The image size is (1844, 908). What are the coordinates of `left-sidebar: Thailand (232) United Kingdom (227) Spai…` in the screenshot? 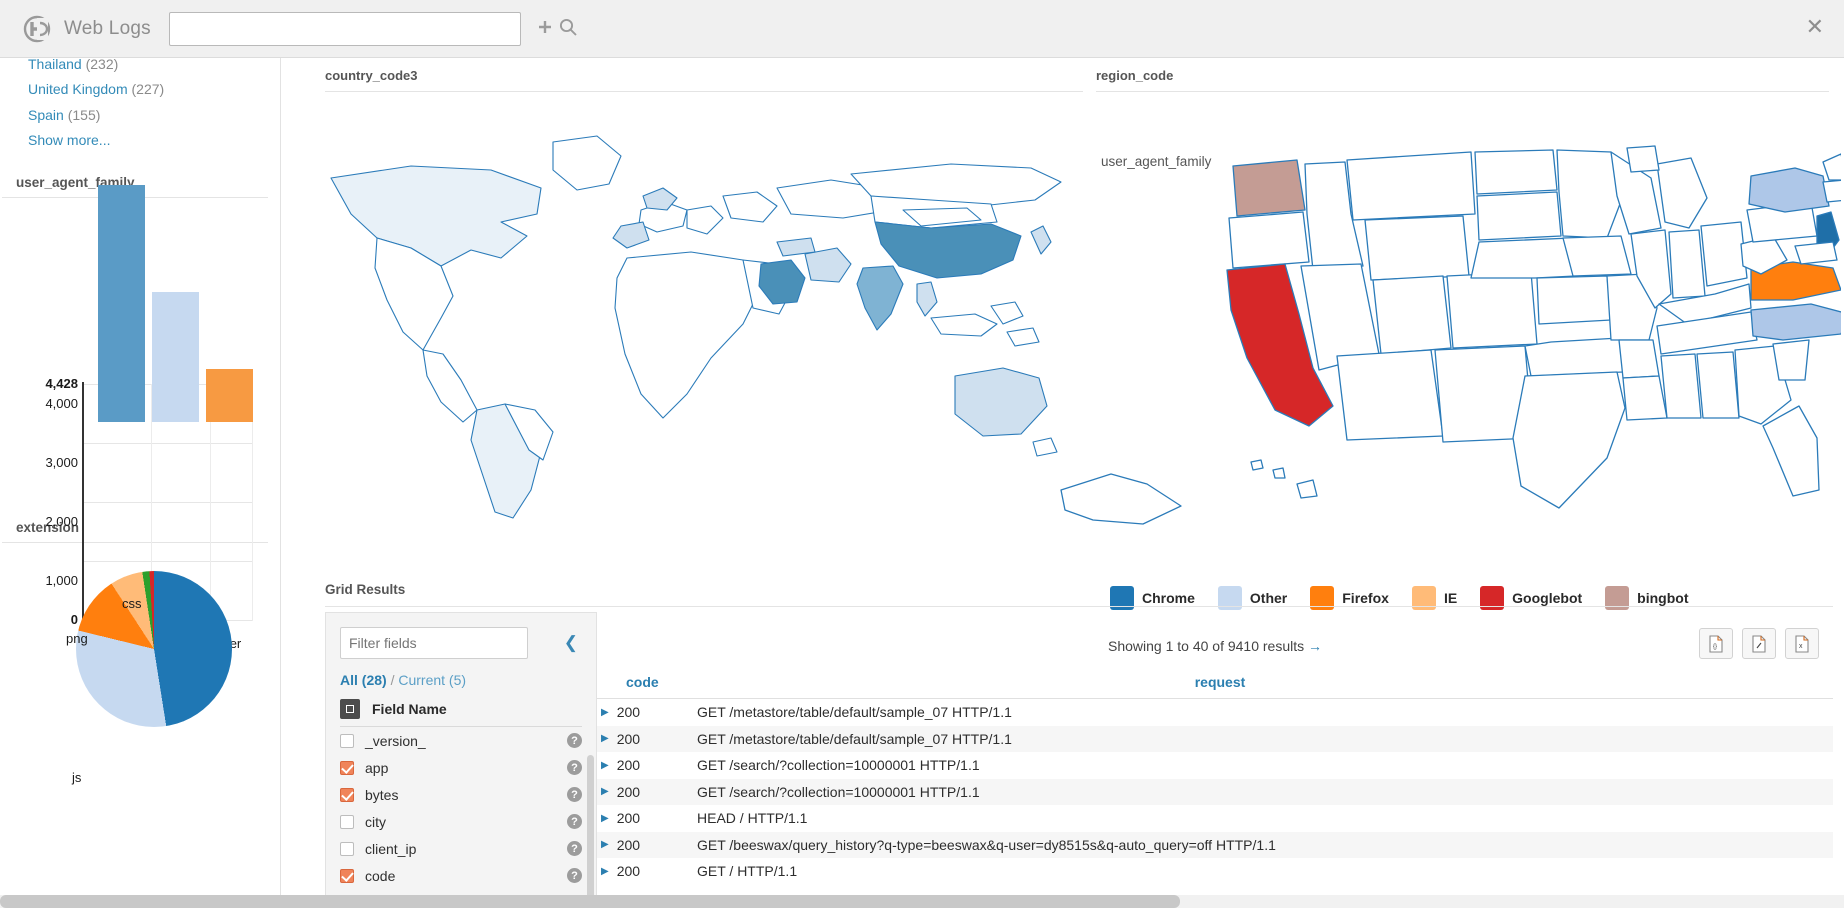 It's located at (140, 483).